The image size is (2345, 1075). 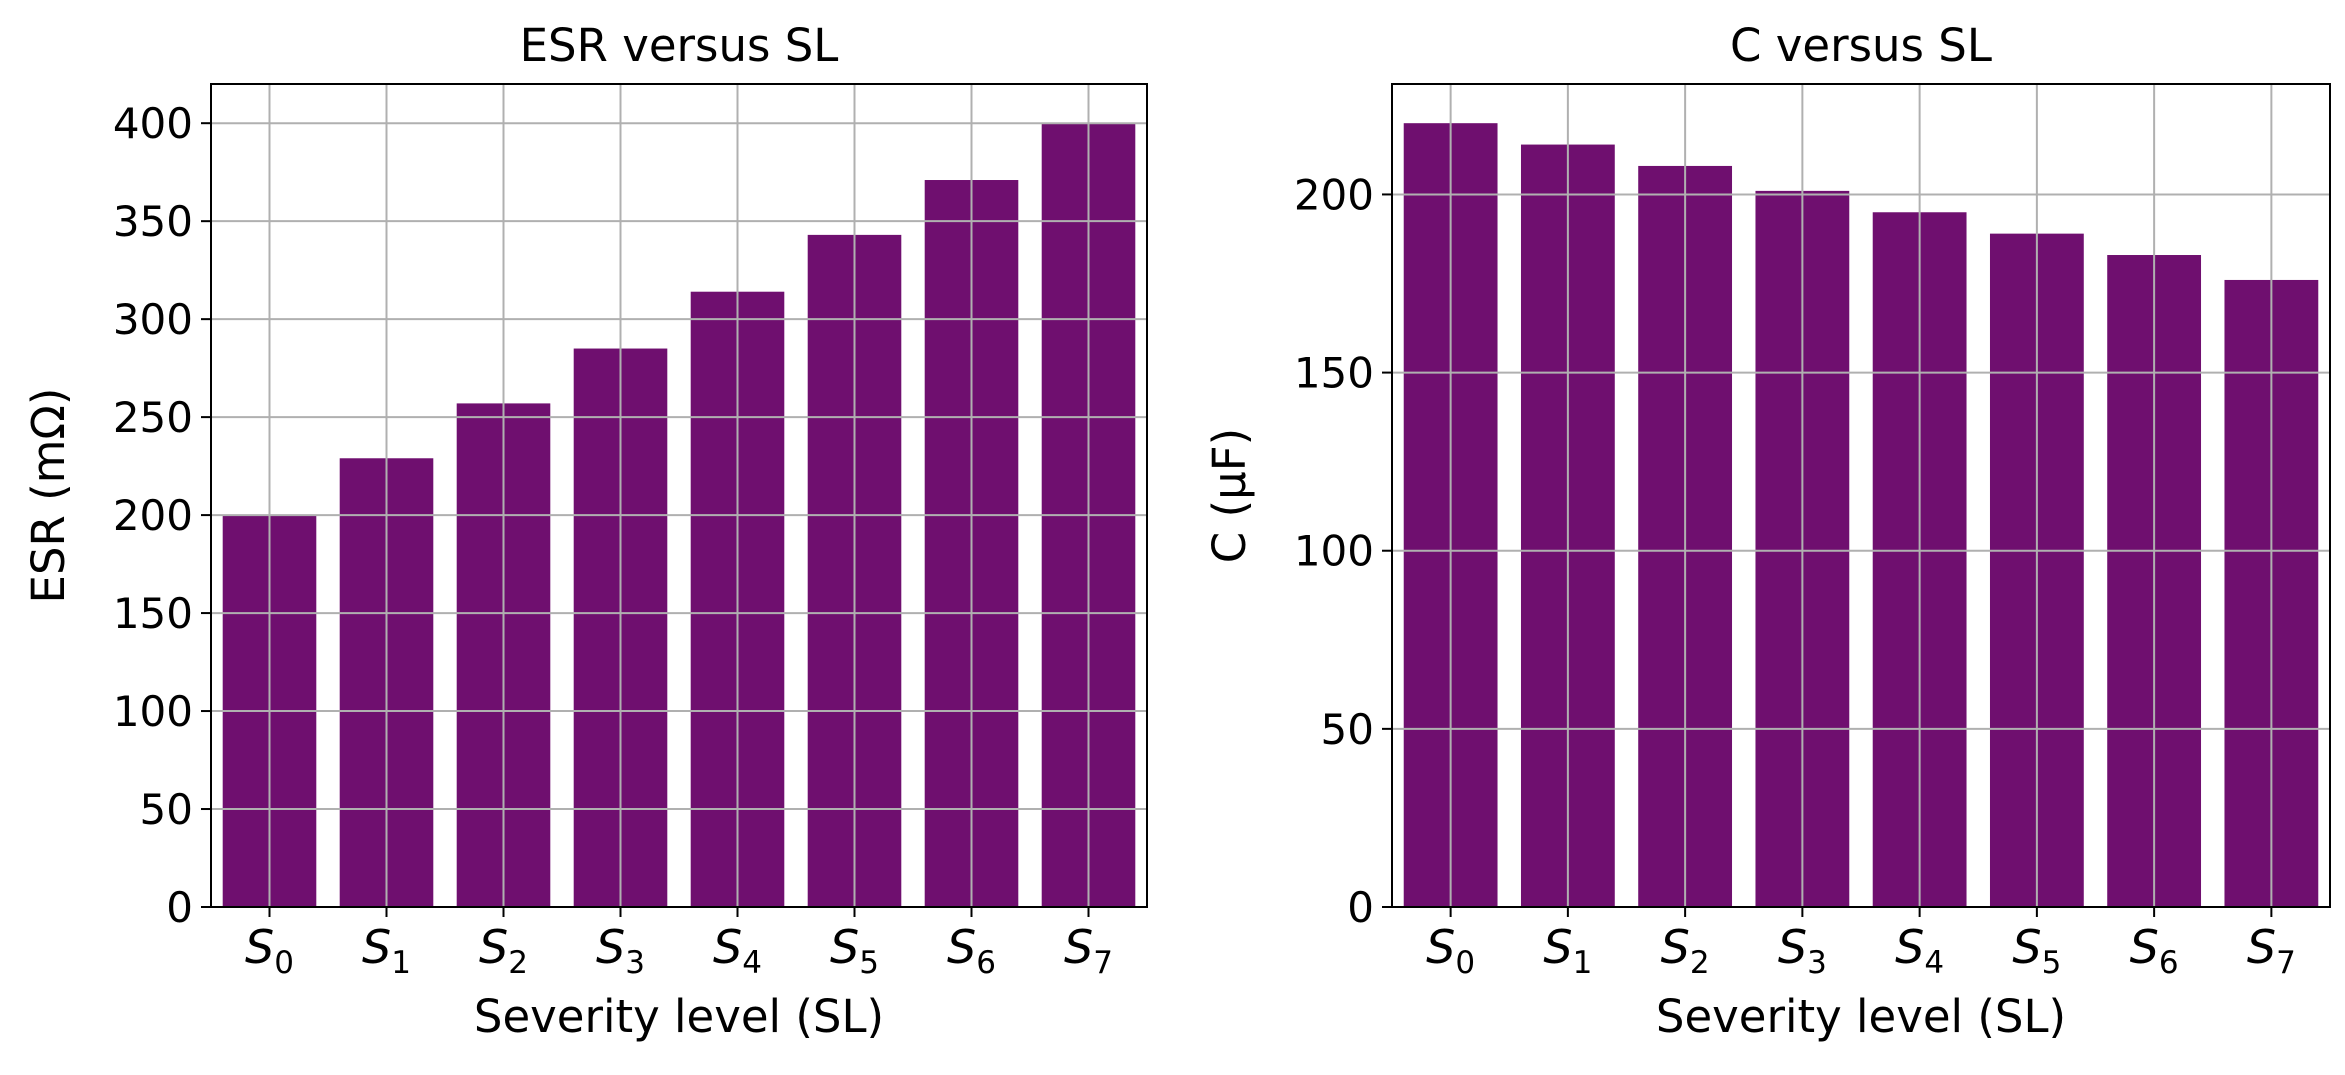 What do you see at coordinates (2154, 950) in the screenshot?
I see `cap-x-tick-label: S6` at bounding box center [2154, 950].